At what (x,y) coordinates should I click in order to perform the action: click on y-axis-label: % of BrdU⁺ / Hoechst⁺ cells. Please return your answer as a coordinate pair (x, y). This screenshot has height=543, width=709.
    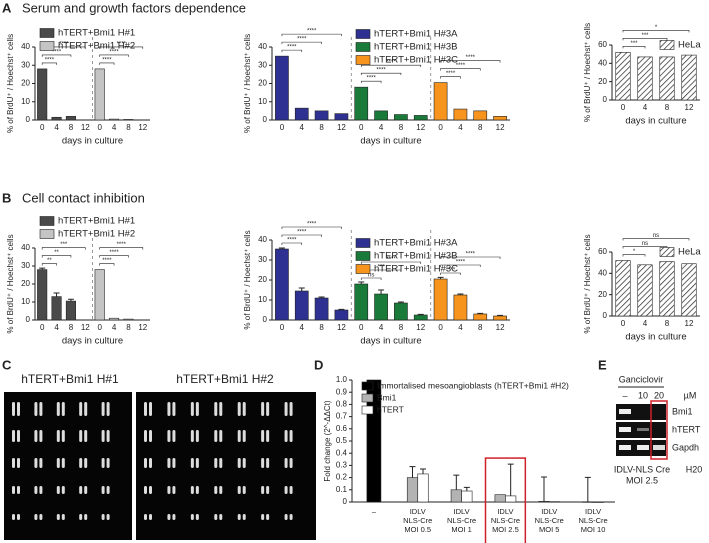
    Looking at the image, I should click on (587, 72).